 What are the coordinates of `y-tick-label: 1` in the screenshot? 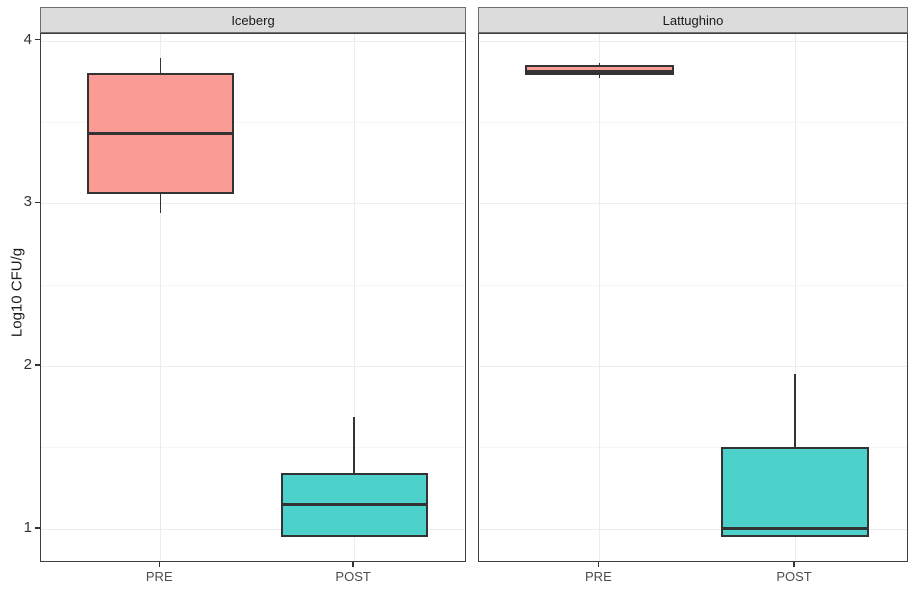 It's located at (27, 527).